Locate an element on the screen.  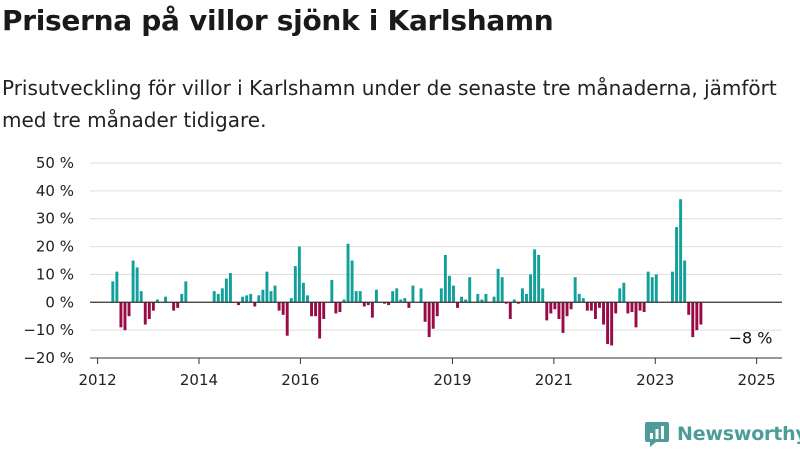
annotations: −8 % is located at coordinates (751, 338).